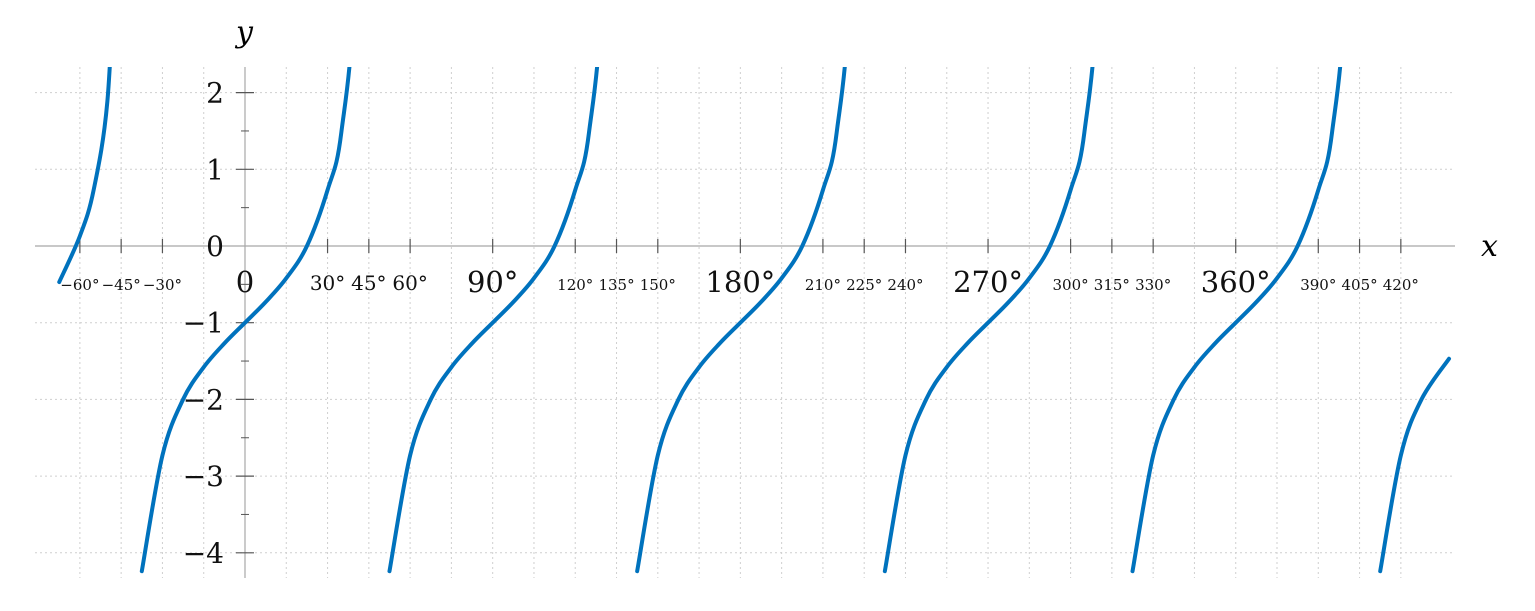 The image size is (1535, 611). Describe the element at coordinates (215, 169) in the screenshot. I see `y-tick-label: 1` at that location.